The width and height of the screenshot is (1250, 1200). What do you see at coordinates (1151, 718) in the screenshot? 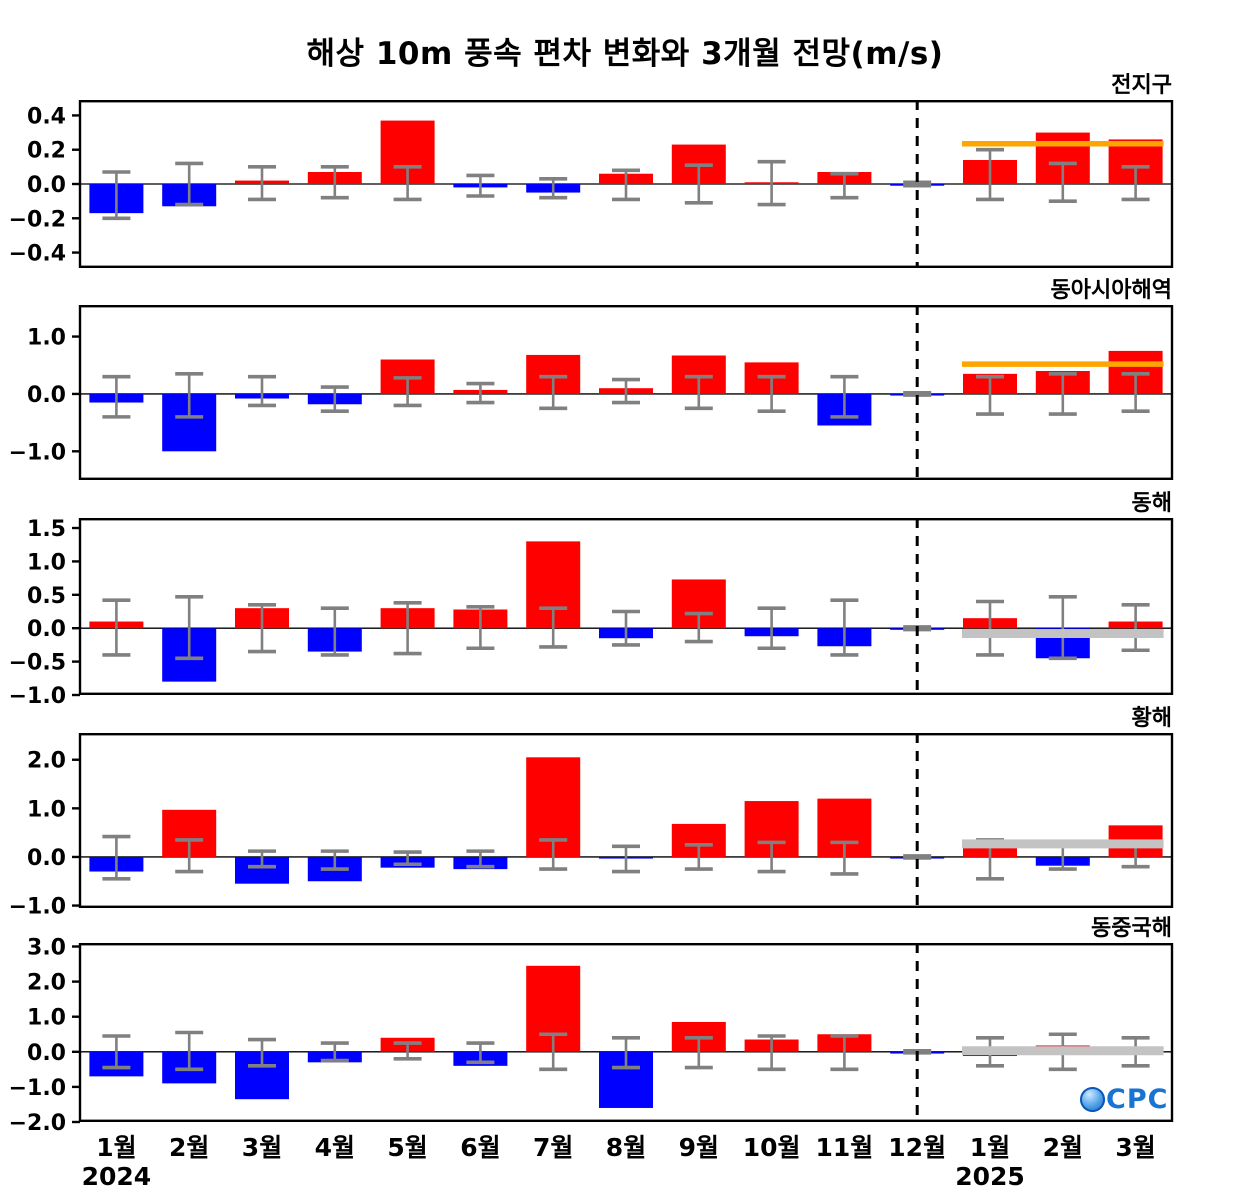
I see `panel-label-4: 황해` at bounding box center [1151, 718].